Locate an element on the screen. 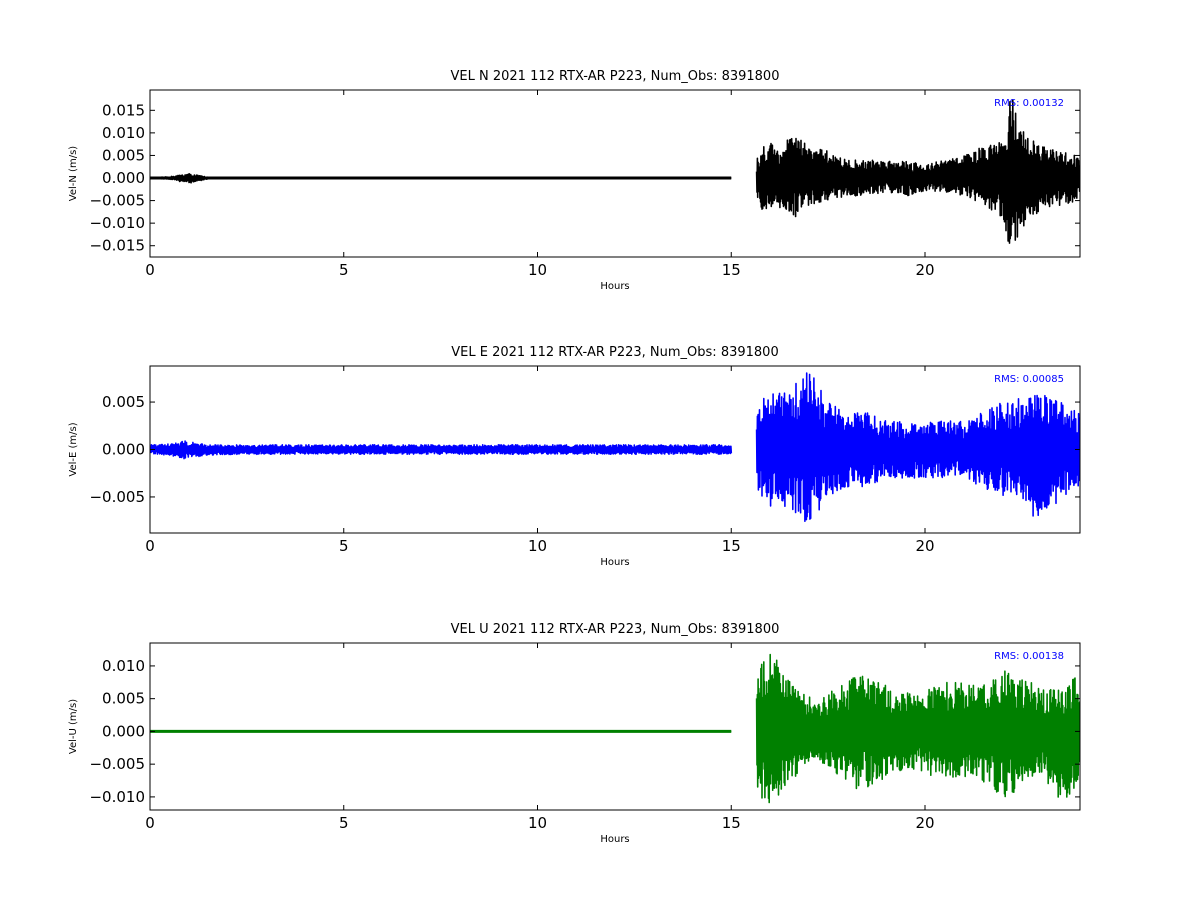 The image size is (1200, 900). y-axis-label: Vel-N (m/s) is located at coordinates (73, 173).